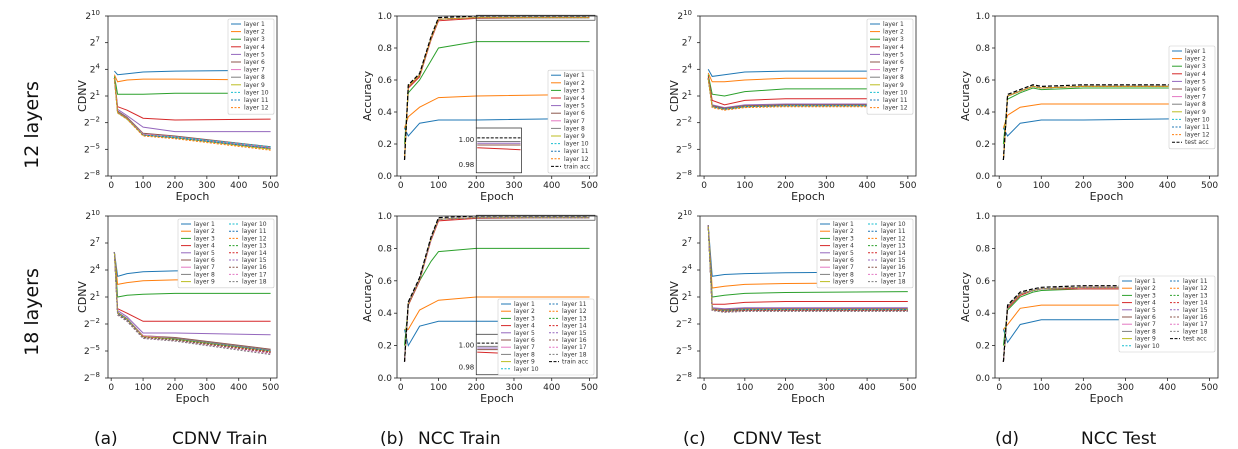 The image size is (1238, 449). I want to click on caption-a-letter: (a), so click(106, 439).